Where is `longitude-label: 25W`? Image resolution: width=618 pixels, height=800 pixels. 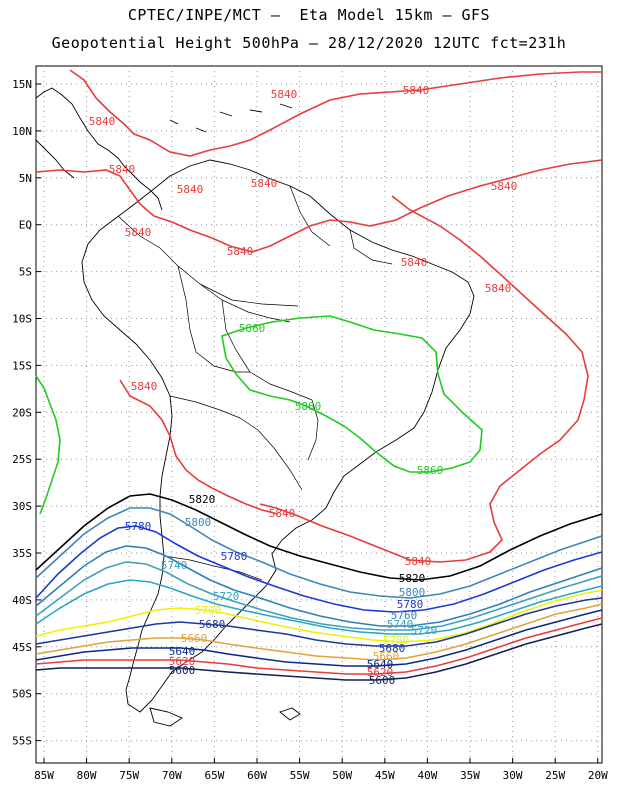
longitude-label: 25W is located at coordinates (555, 775).